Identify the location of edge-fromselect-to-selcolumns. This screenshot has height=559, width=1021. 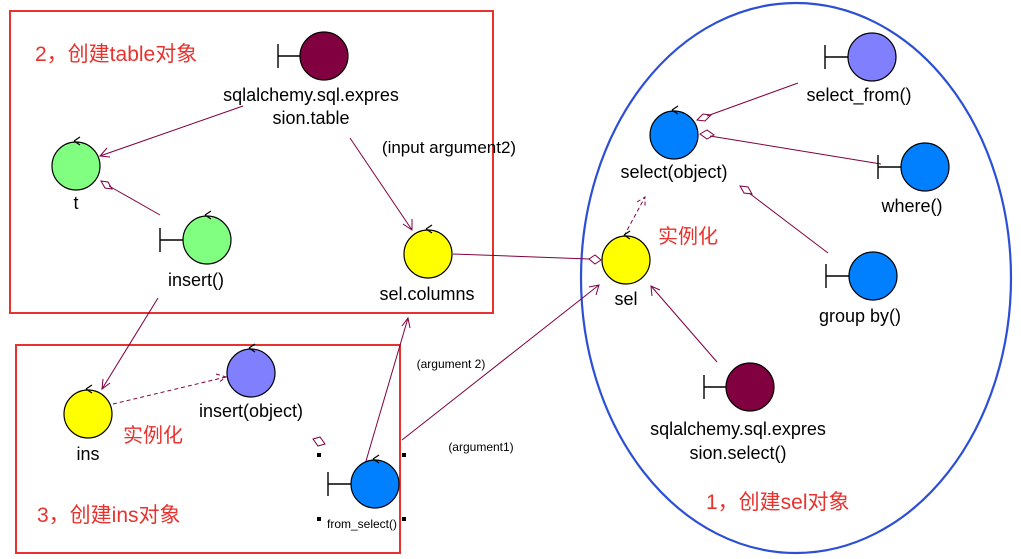
(387, 389).